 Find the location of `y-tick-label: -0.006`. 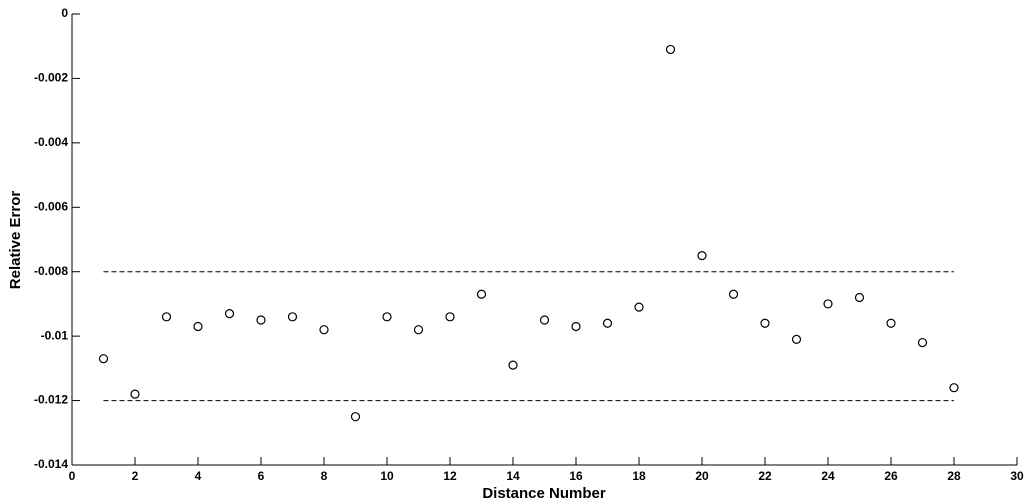

y-tick-label: -0.006 is located at coordinates (51, 206).